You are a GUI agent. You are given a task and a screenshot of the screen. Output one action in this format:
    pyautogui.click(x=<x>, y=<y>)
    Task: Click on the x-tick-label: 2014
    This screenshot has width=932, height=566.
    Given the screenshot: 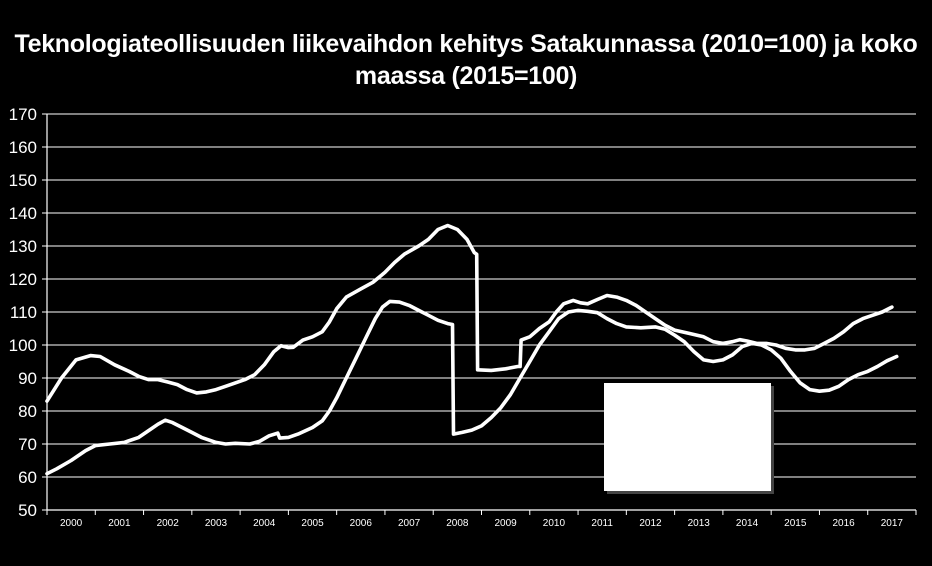 What is the action you would take?
    pyautogui.click(x=747, y=523)
    